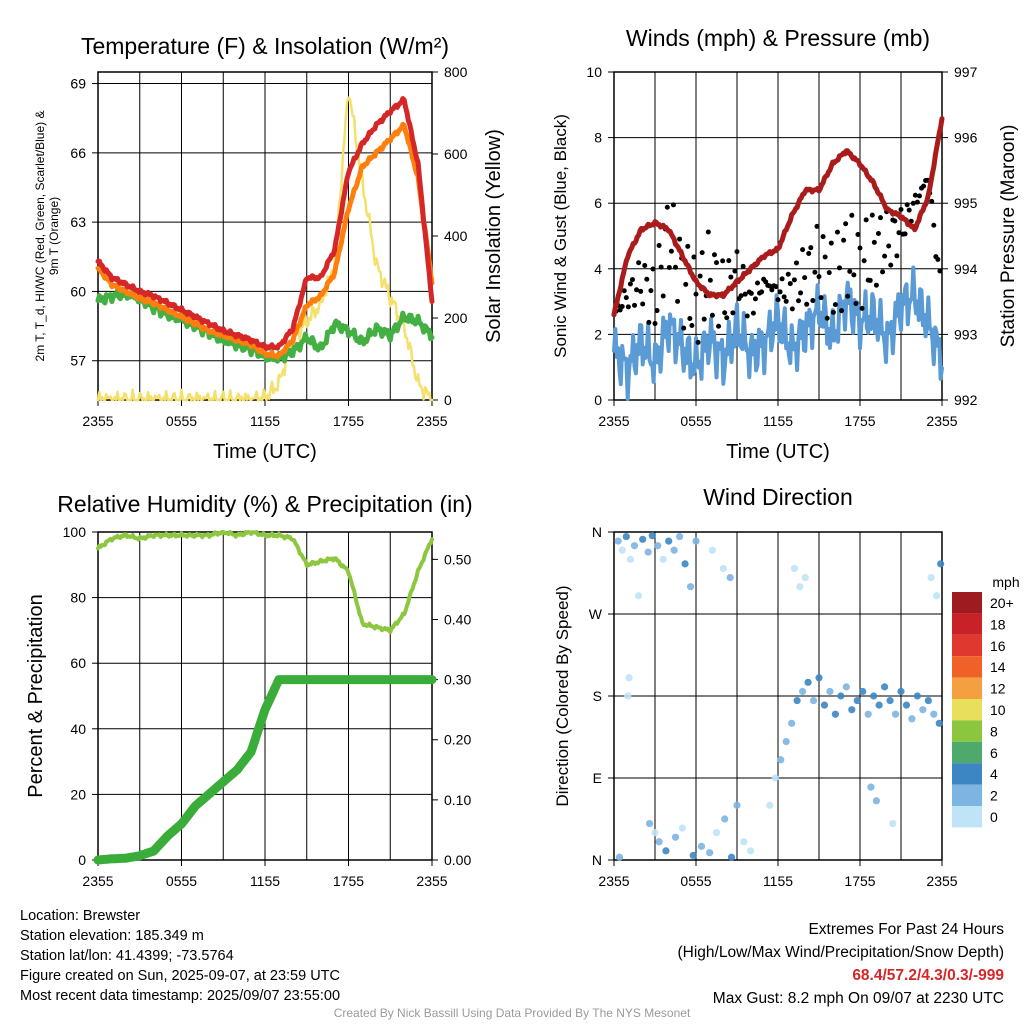 This screenshot has height=1024, width=1024. Describe the element at coordinates (598, 334) in the screenshot. I see `y-tick-label: 2` at that location.